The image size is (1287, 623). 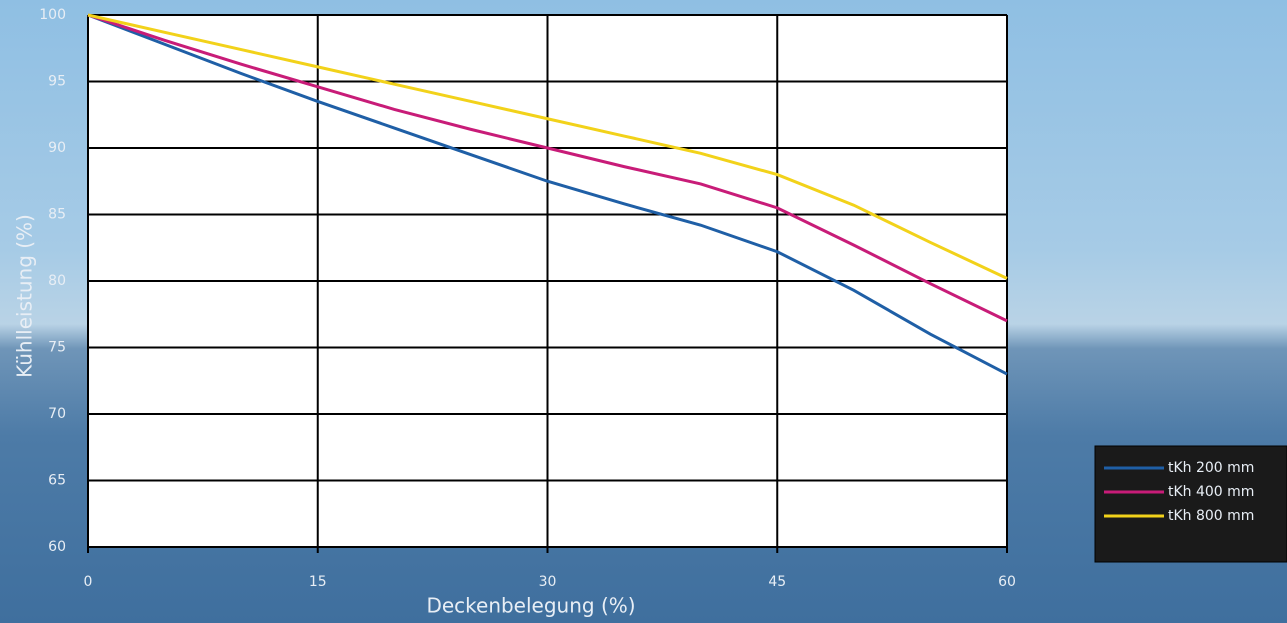 I want to click on y-tick-label: 90, so click(x=57, y=148).